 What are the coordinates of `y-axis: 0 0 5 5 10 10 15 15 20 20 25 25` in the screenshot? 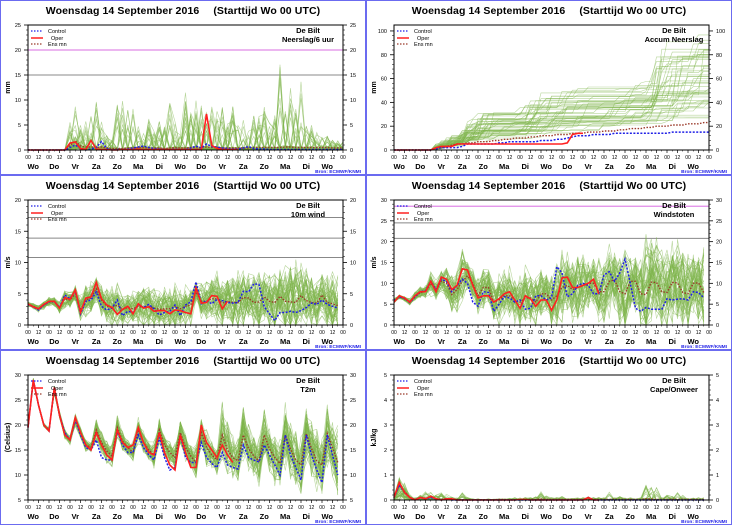 It's located at (185, 88).